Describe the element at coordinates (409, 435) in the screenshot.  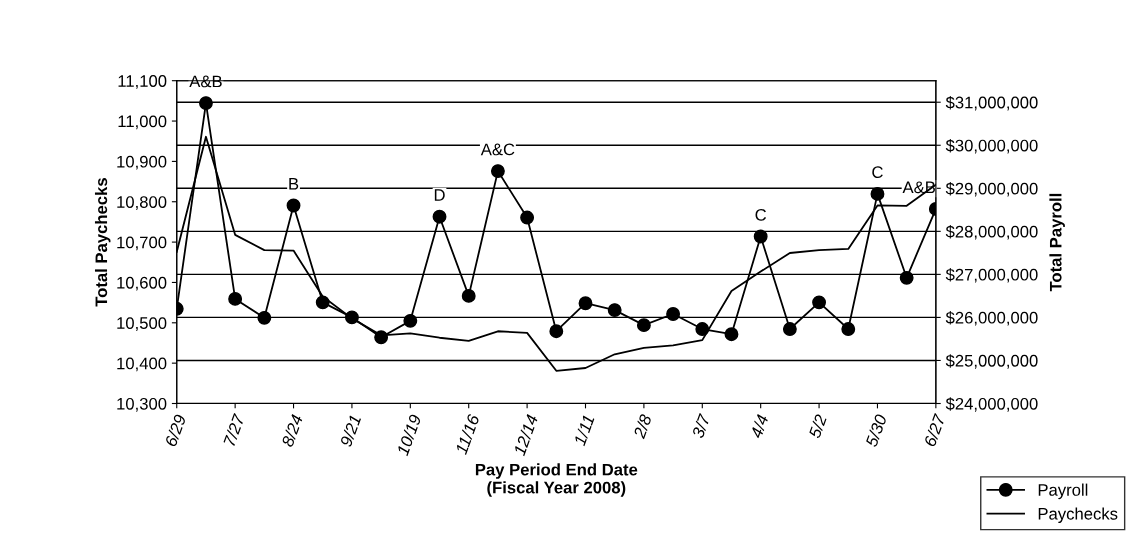
I see `x-tick-label: 10/19` at that location.